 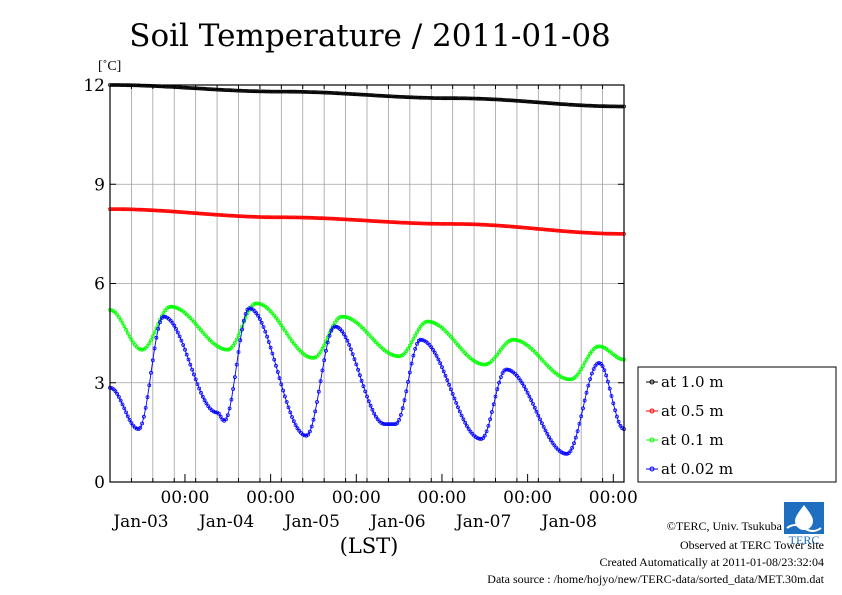 What do you see at coordinates (396, 522) in the screenshot?
I see `x-tick-date-label: Jan-06` at bounding box center [396, 522].